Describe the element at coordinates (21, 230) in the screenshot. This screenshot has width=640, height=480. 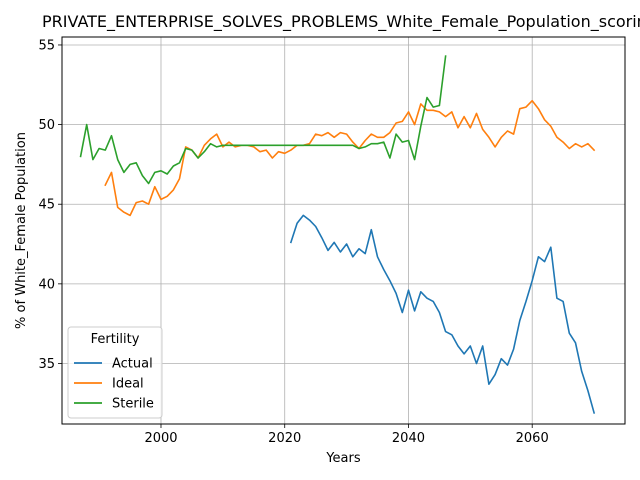
I see `y-axis-label: % of White_Female Population` at that location.